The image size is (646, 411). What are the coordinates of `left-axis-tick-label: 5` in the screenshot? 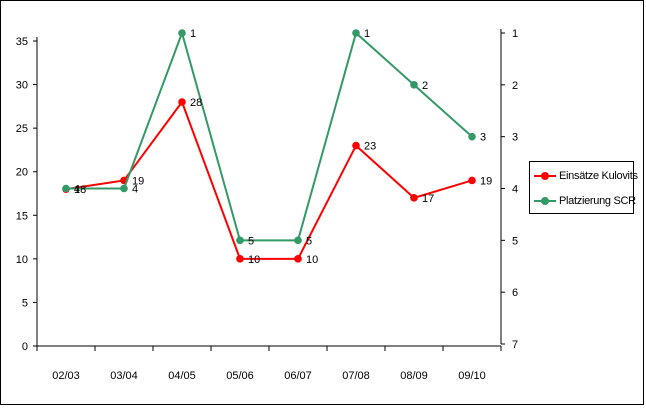 It's located at (25, 303).